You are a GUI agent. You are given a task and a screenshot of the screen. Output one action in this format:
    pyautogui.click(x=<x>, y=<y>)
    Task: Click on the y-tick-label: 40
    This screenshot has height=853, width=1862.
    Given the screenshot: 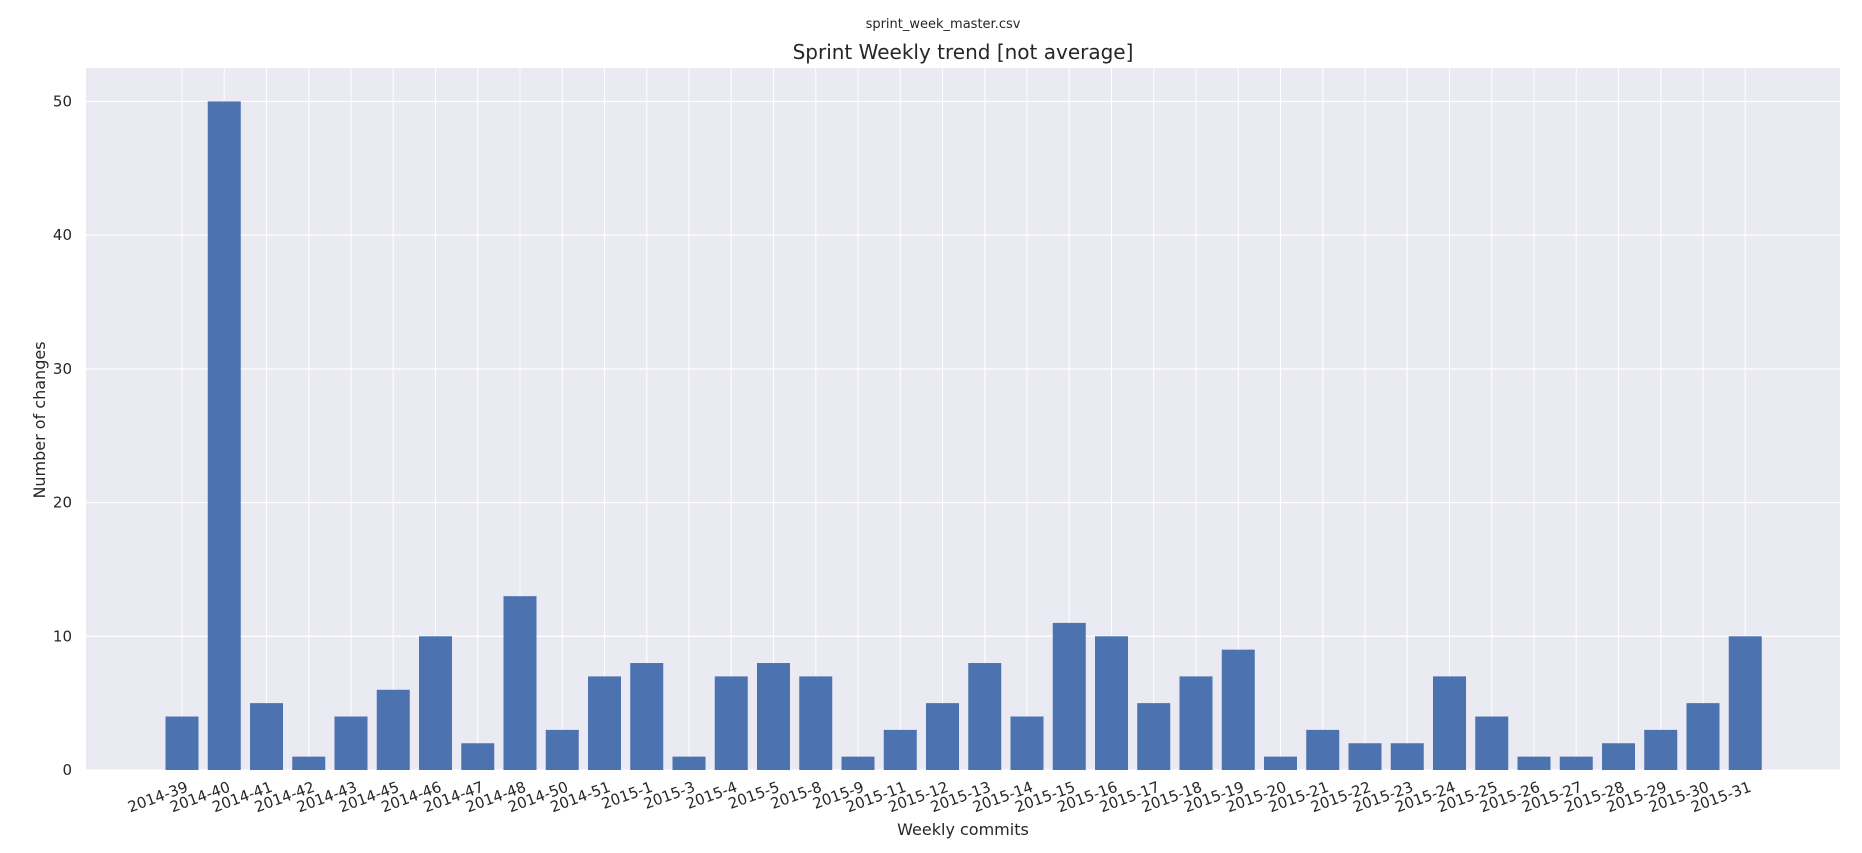 What is the action you would take?
    pyautogui.click(x=62, y=235)
    